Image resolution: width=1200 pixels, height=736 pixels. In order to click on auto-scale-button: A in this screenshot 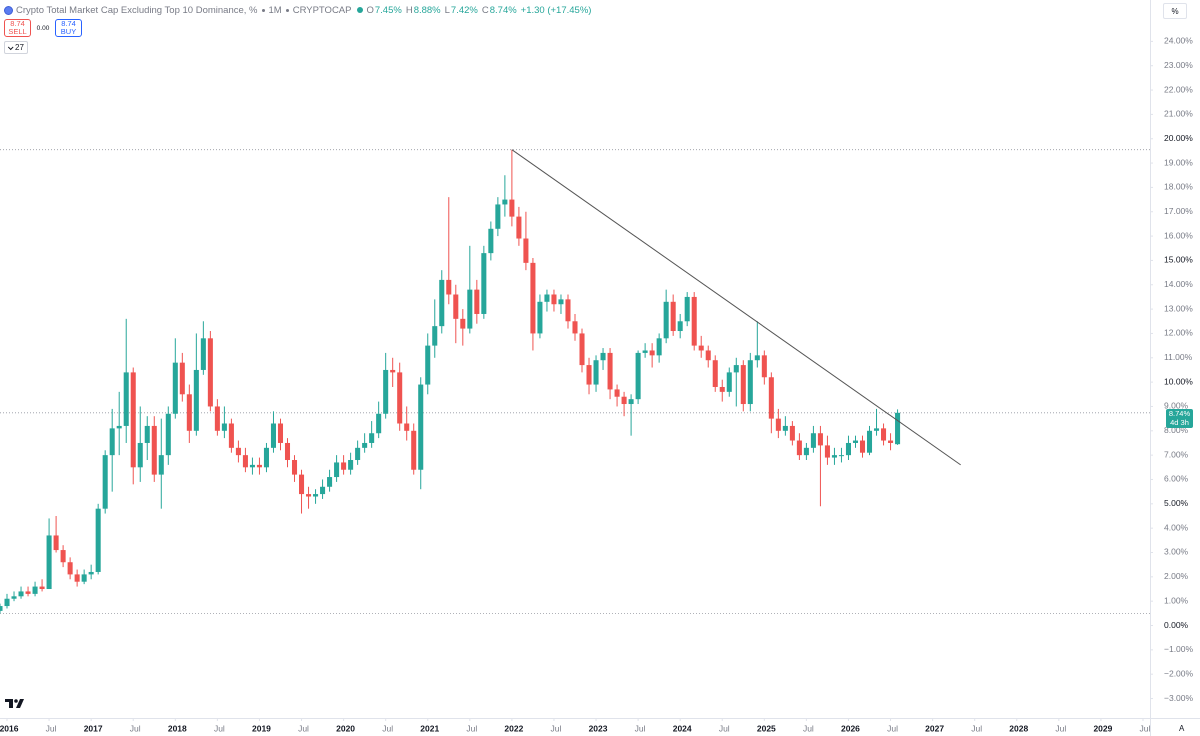, I will do `click(1182, 728)`.